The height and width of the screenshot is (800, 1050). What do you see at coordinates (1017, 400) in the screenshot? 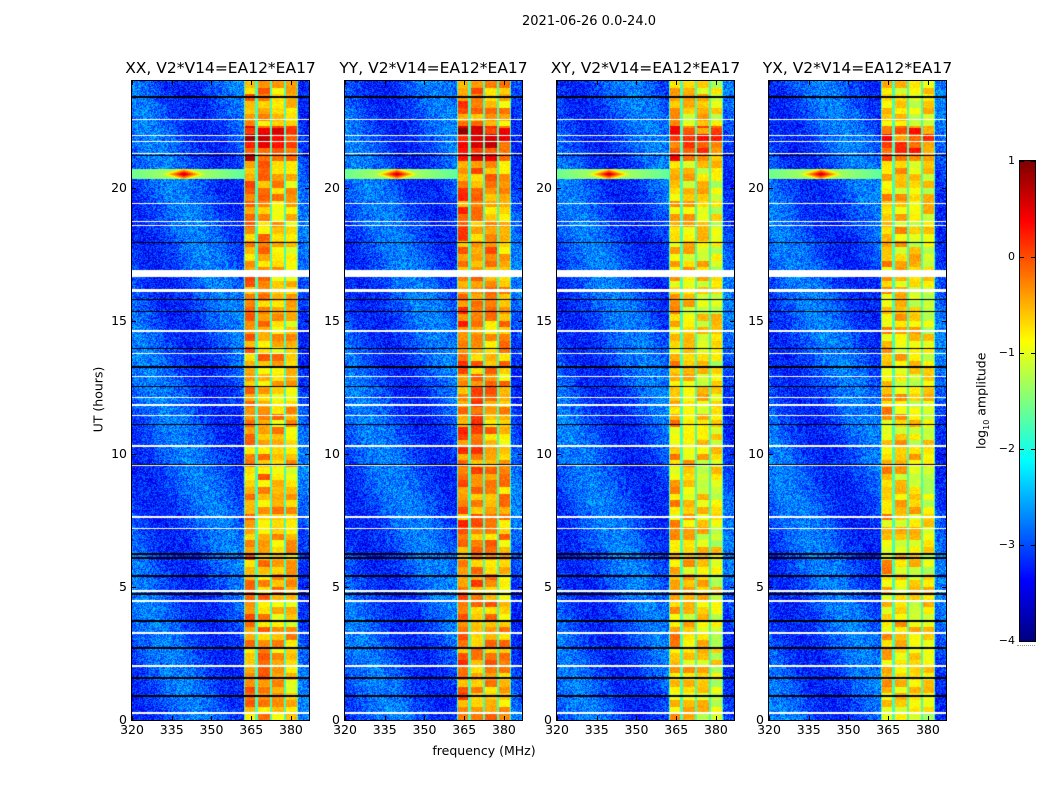
I see `colorbar: 1 0 −1 −2 −3 −4` at bounding box center [1017, 400].